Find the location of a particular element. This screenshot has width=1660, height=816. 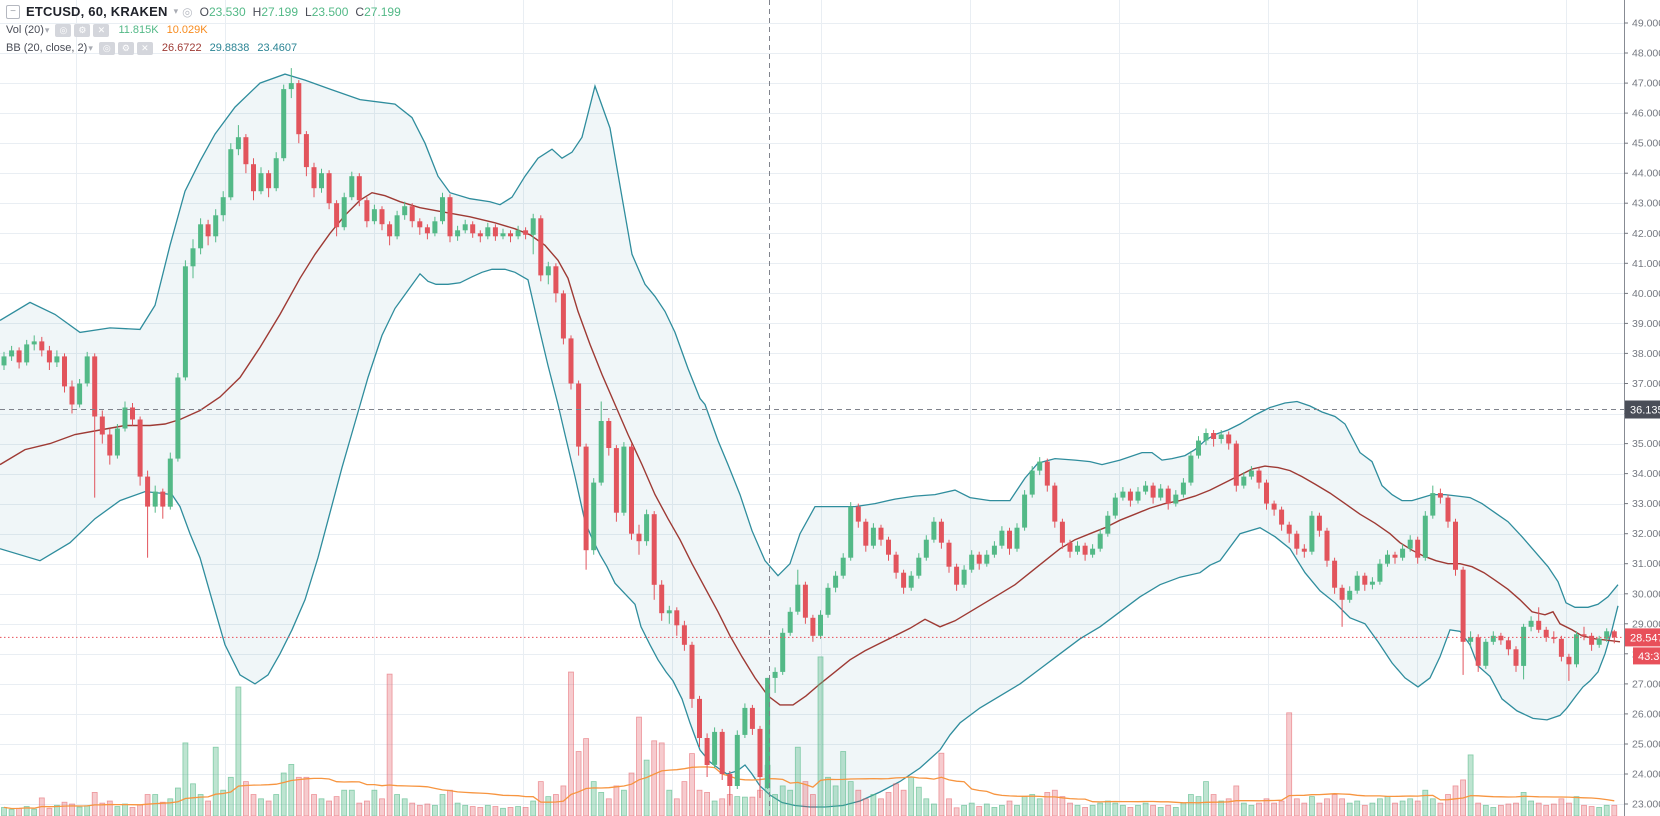

bb-upper-value: 29.8838 is located at coordinates (229, 48).